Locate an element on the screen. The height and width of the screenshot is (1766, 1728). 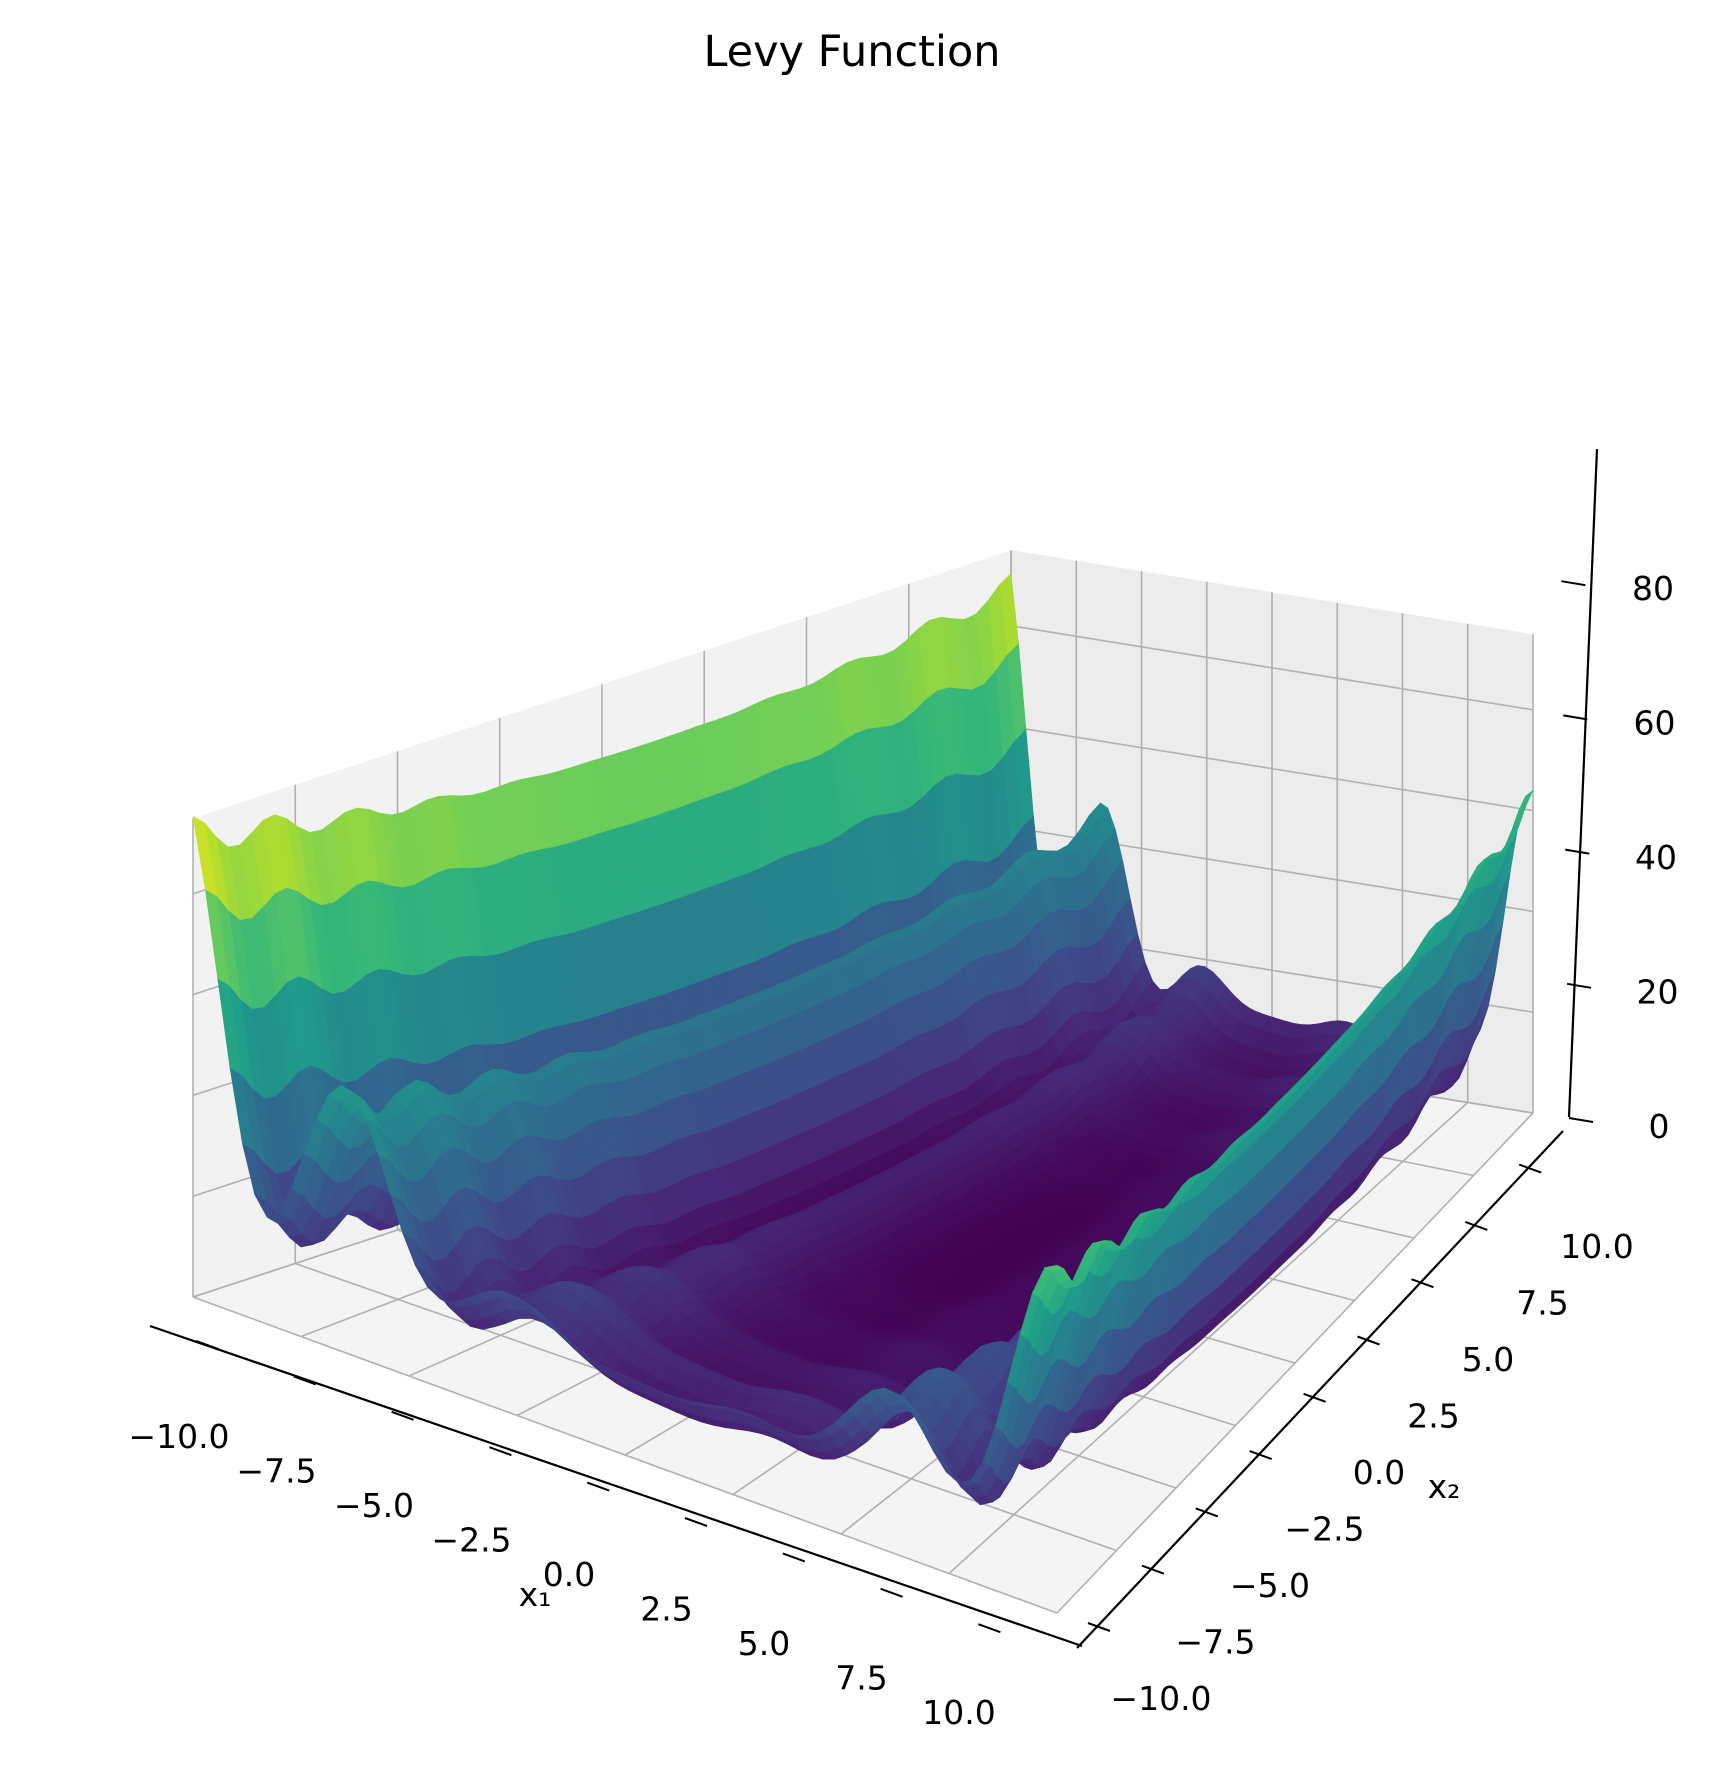
x-tick-label: 10.0 is located at coordinates (958, 1712).